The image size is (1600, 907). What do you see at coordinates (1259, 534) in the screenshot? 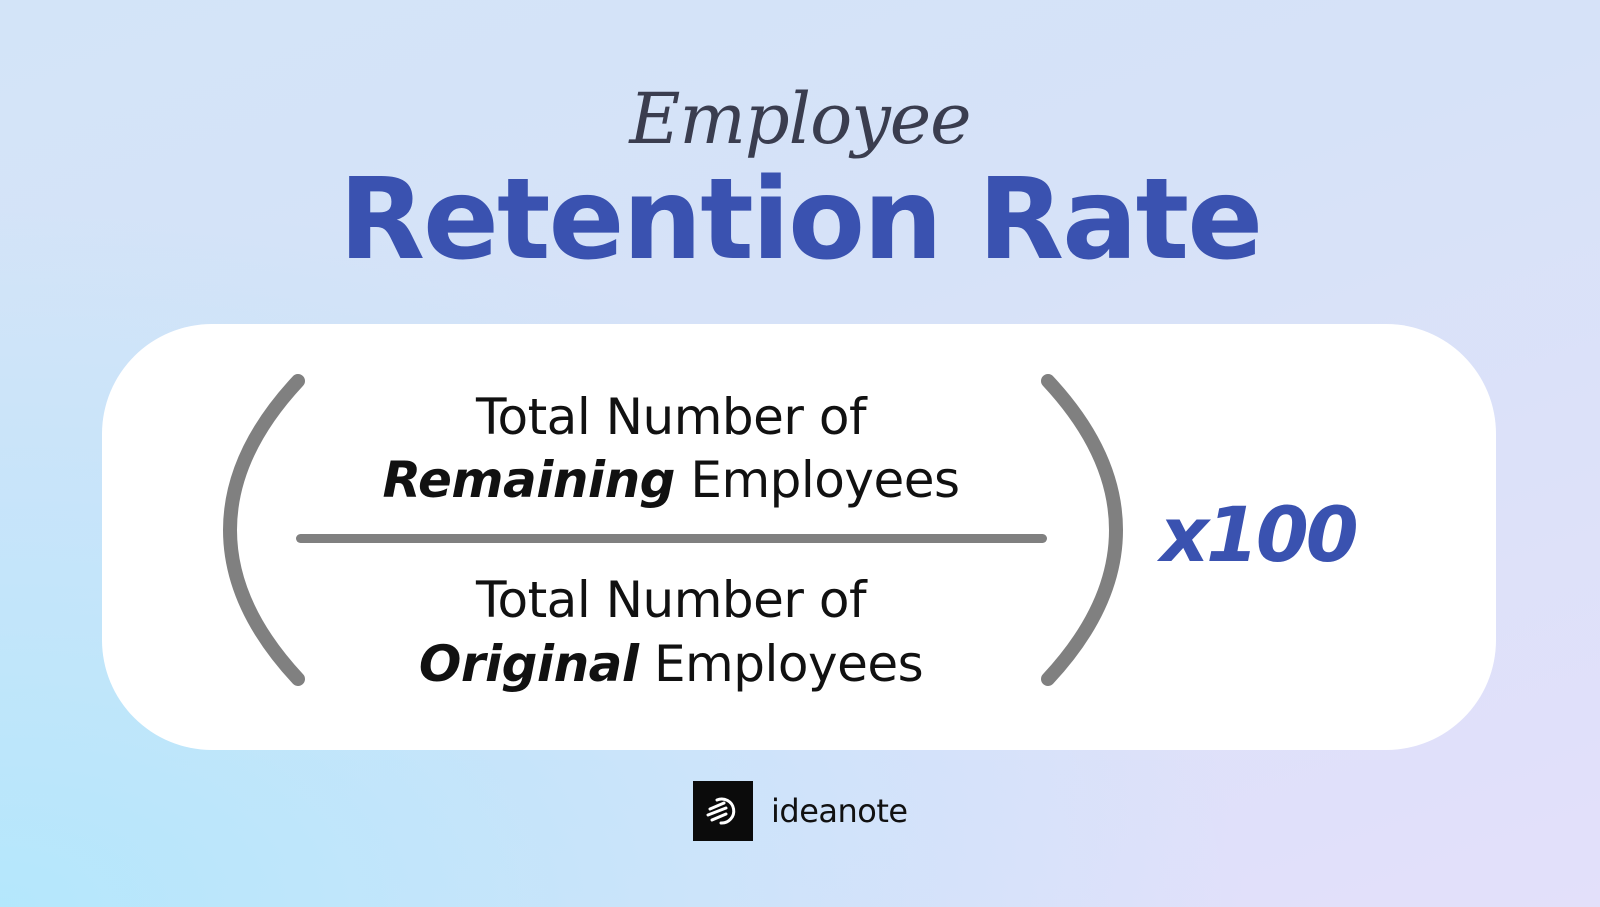
I see `multiplier: x100` at bounding box center [1259, 534].